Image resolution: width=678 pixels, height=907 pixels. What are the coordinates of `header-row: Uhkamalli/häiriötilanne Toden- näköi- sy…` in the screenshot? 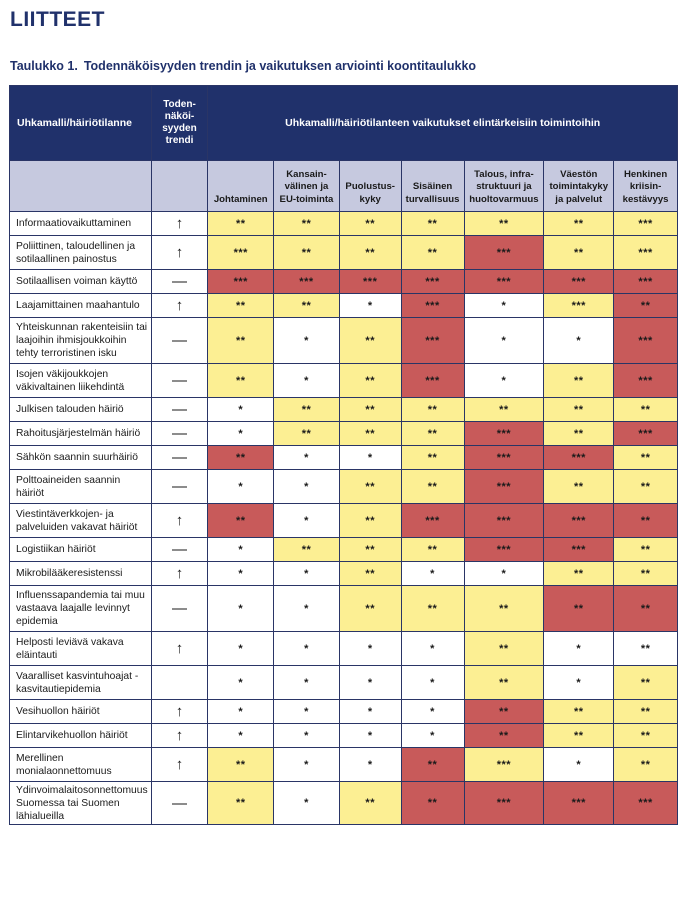 It's located at (343, 123).